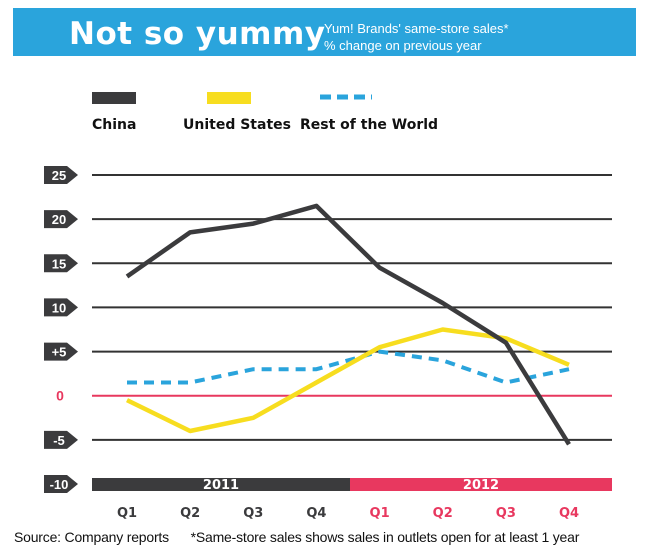 This screenshot has height=557, width=650. What do you see at coordinates (197, 34) in the screenshot?
I see `chart-title: Not so yummy` at bounding box center [197, 34].